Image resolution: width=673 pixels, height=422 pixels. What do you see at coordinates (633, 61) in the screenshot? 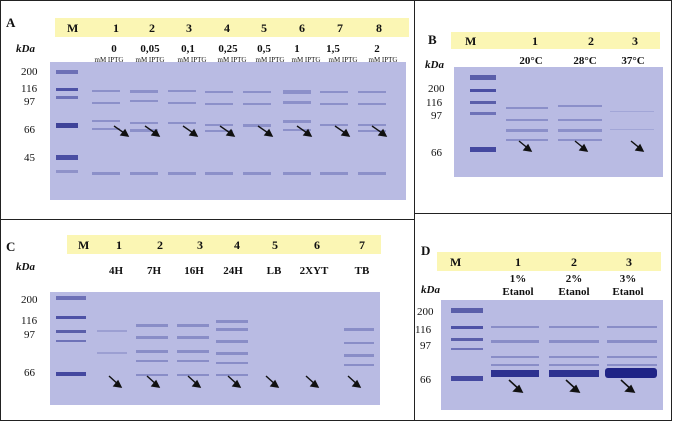
I see `condition-label: 37°C` at bounding box center [633, 61].